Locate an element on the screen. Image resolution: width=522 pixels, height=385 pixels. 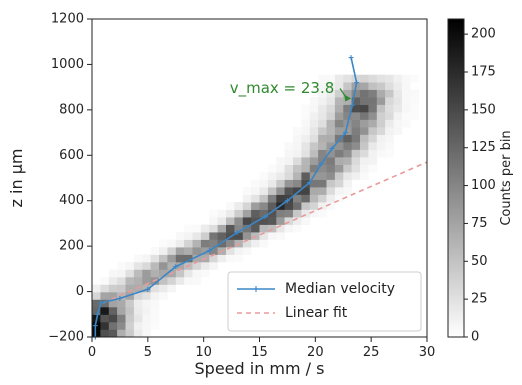
colorbar-tick-label: 200 is located at coordinates (483, 34).